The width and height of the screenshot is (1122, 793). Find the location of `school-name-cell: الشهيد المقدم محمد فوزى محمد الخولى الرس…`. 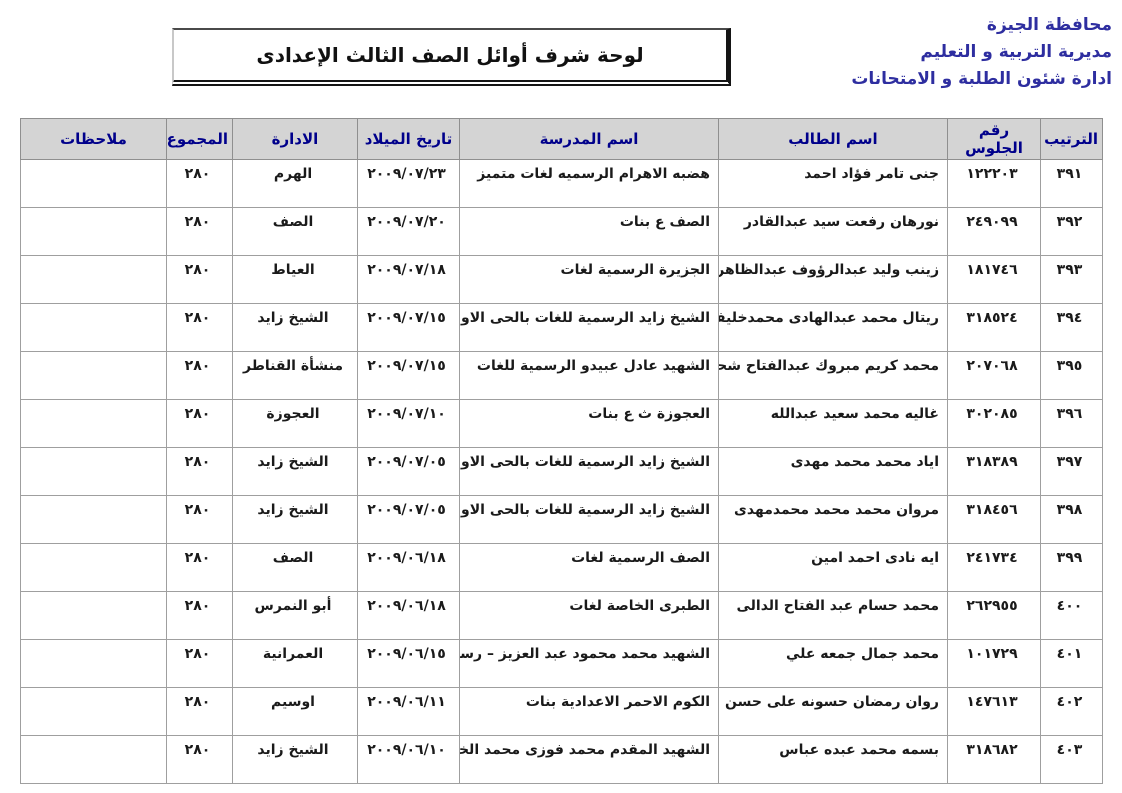

school-name-cell: الشهيد المقدم محمد فوزى محمد الخولى الرس… is located at coordinates (589, 759).